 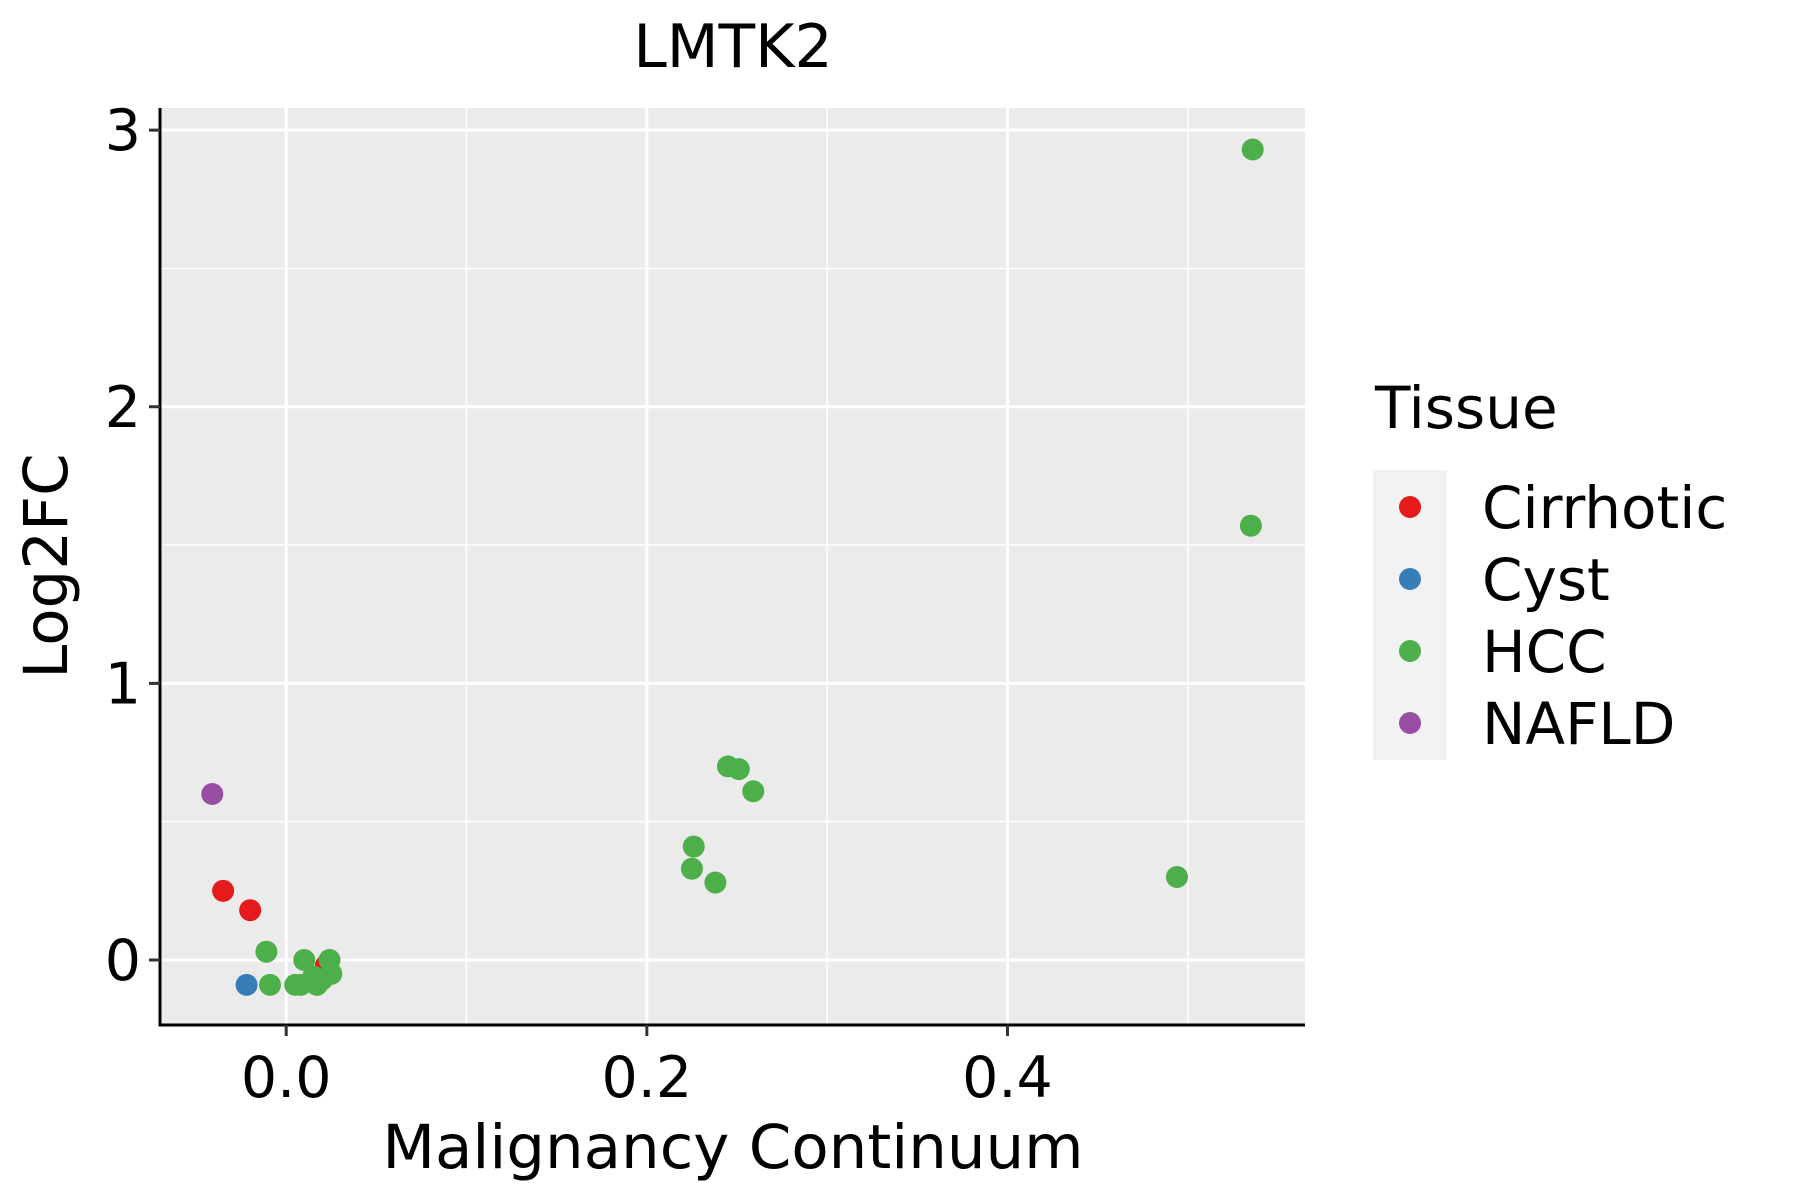 What do you see at coordinates (1544, 652) in the screenshot?
I see `legend-label-hcc: HCC` at bounding box center [1544, 652].